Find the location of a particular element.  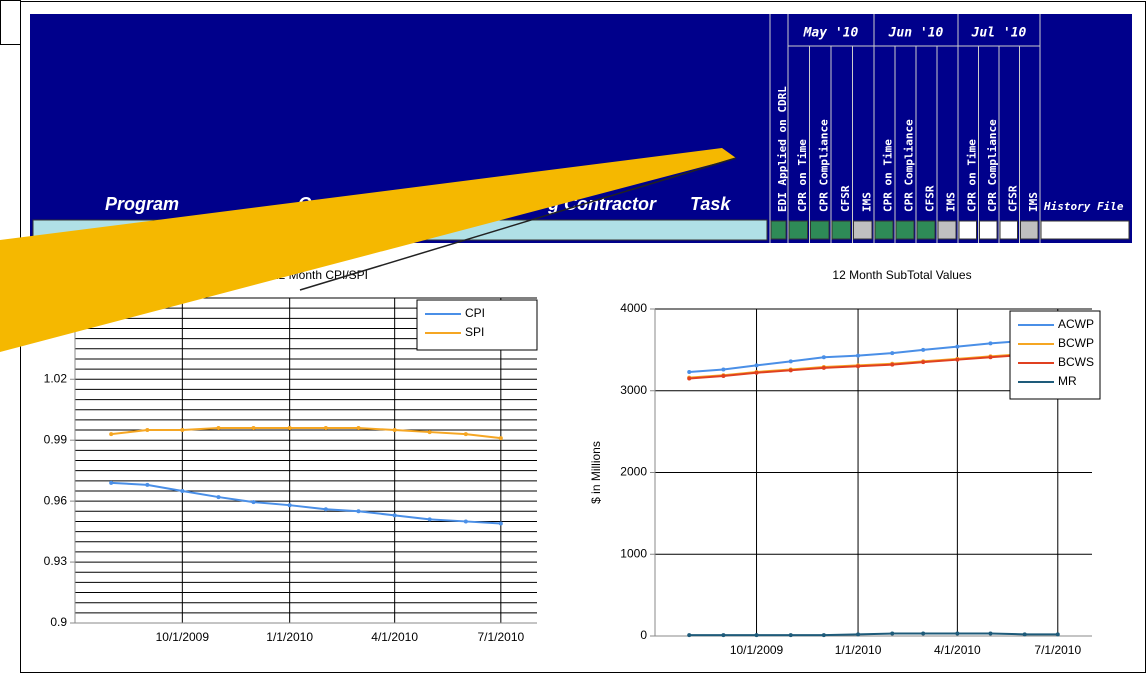

legend-label: SPI is located at coordinates (474, 332).